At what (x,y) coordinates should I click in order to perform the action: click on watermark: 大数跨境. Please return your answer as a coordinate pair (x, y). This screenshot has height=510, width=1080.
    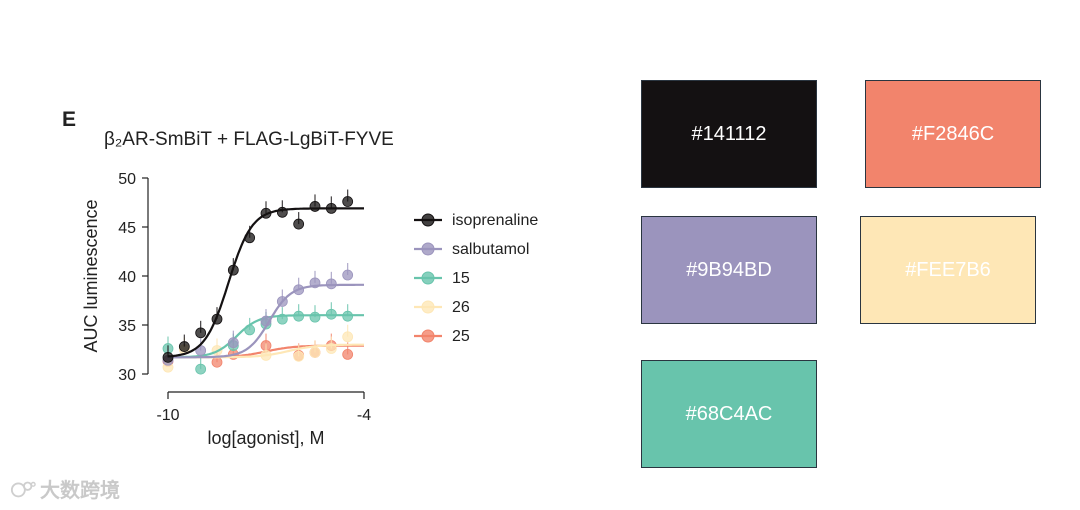
    Looking at the image, I should click on (65, 488).